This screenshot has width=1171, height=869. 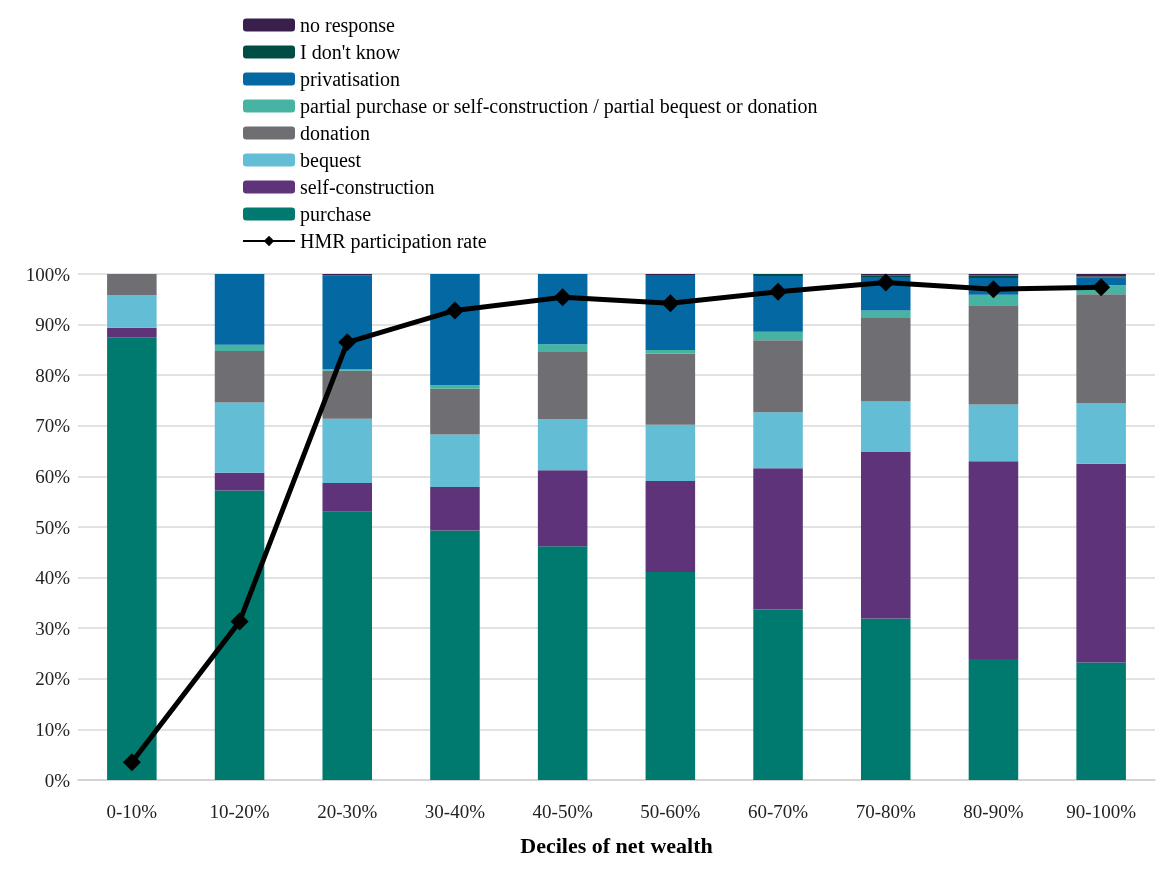 I want to click on x-axis-title: Deciles of net wealth, so click(x=616, y=845).